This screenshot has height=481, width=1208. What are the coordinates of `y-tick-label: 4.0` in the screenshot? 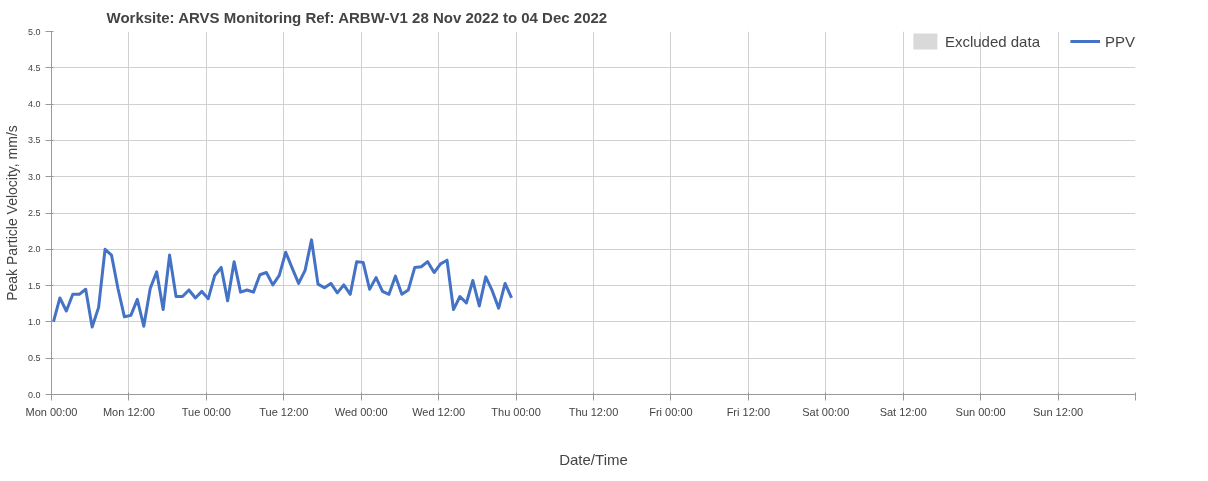 It's located at (34, 104).